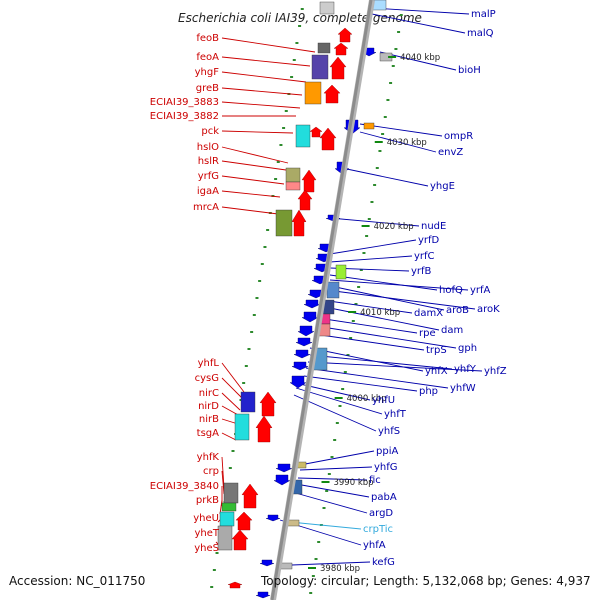 This screenshot has width=600, height=600. I want to click on figure-title: Escherichia coli IAI39, complete genome, so click(300, 18).